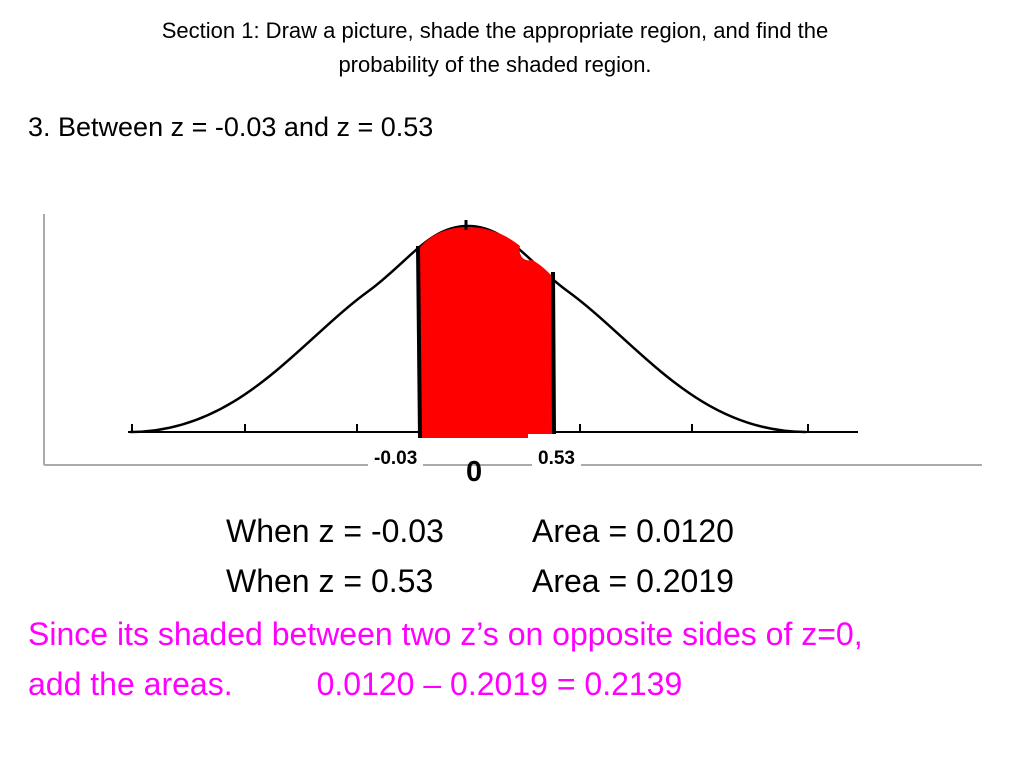 The width and height of the screenshot is (1024, 768). I want to click on conclusion-line-2: add the areas. 0.0120 – 0.2019 = 0.2139, so click(355, 684).